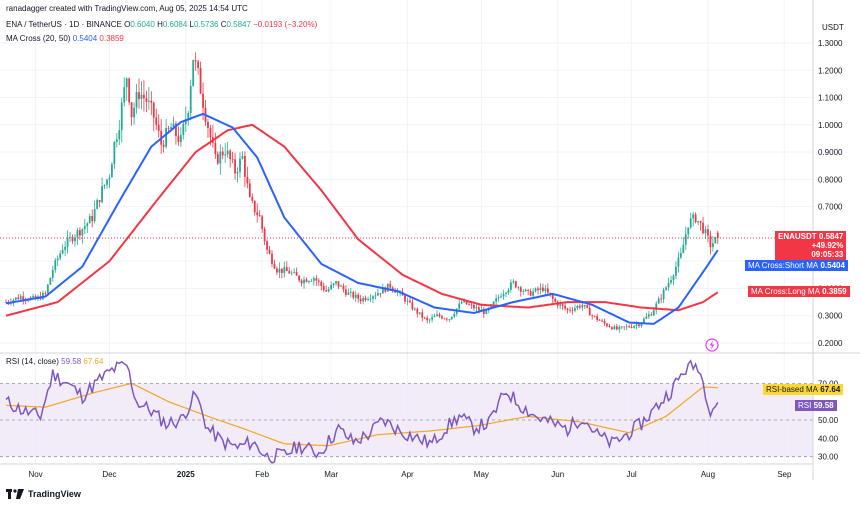 This screenshot has width=860, height=506. I want to click on price-tick-label: 1.2000, so click(830, 70).